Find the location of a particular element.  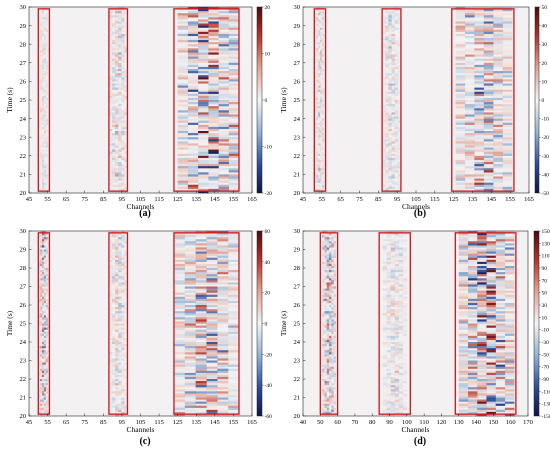

x-tick-label: 145 is located at coordinates (215, 199).